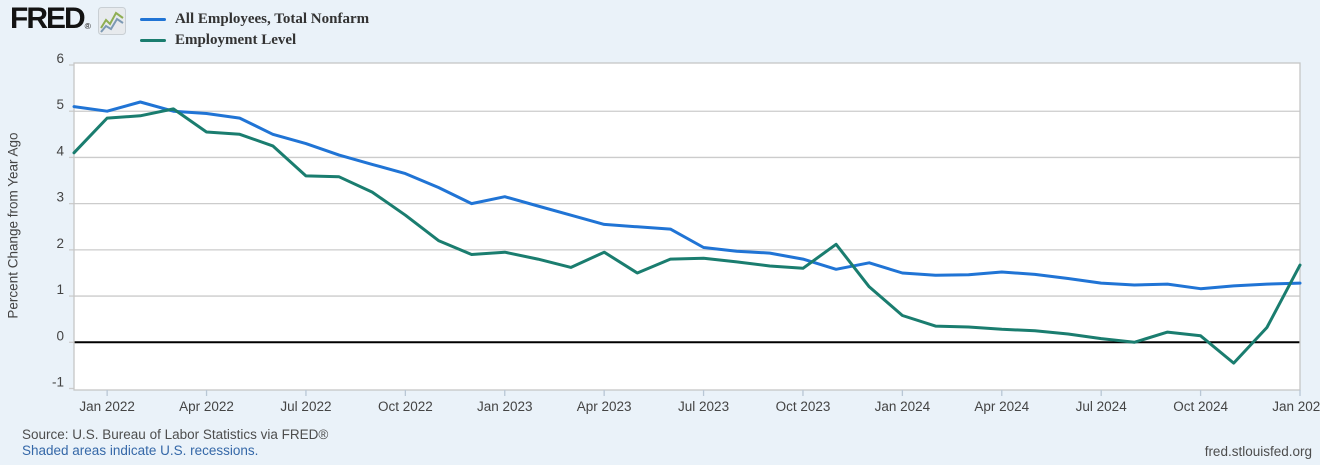  What do you see at coordinates (58, 382) in the screenshot?
I see `y-tick-label: -1` at bounding box center [58, 382].